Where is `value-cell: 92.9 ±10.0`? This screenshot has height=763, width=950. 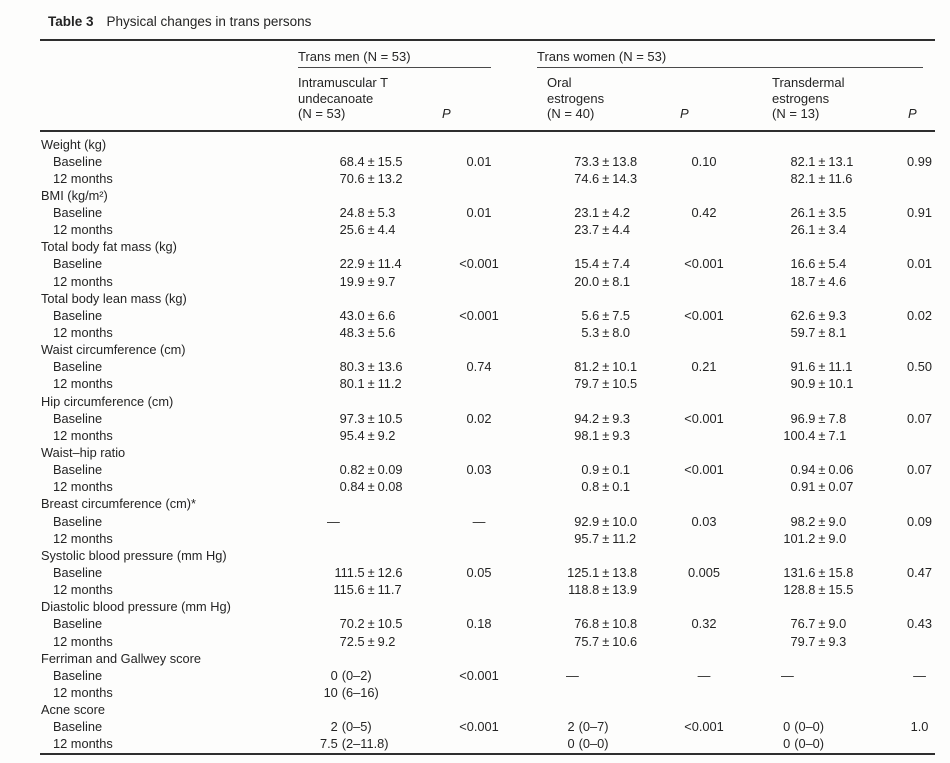
value-cell: 92.9 ±10.0 is located at coordinates (611, 521).